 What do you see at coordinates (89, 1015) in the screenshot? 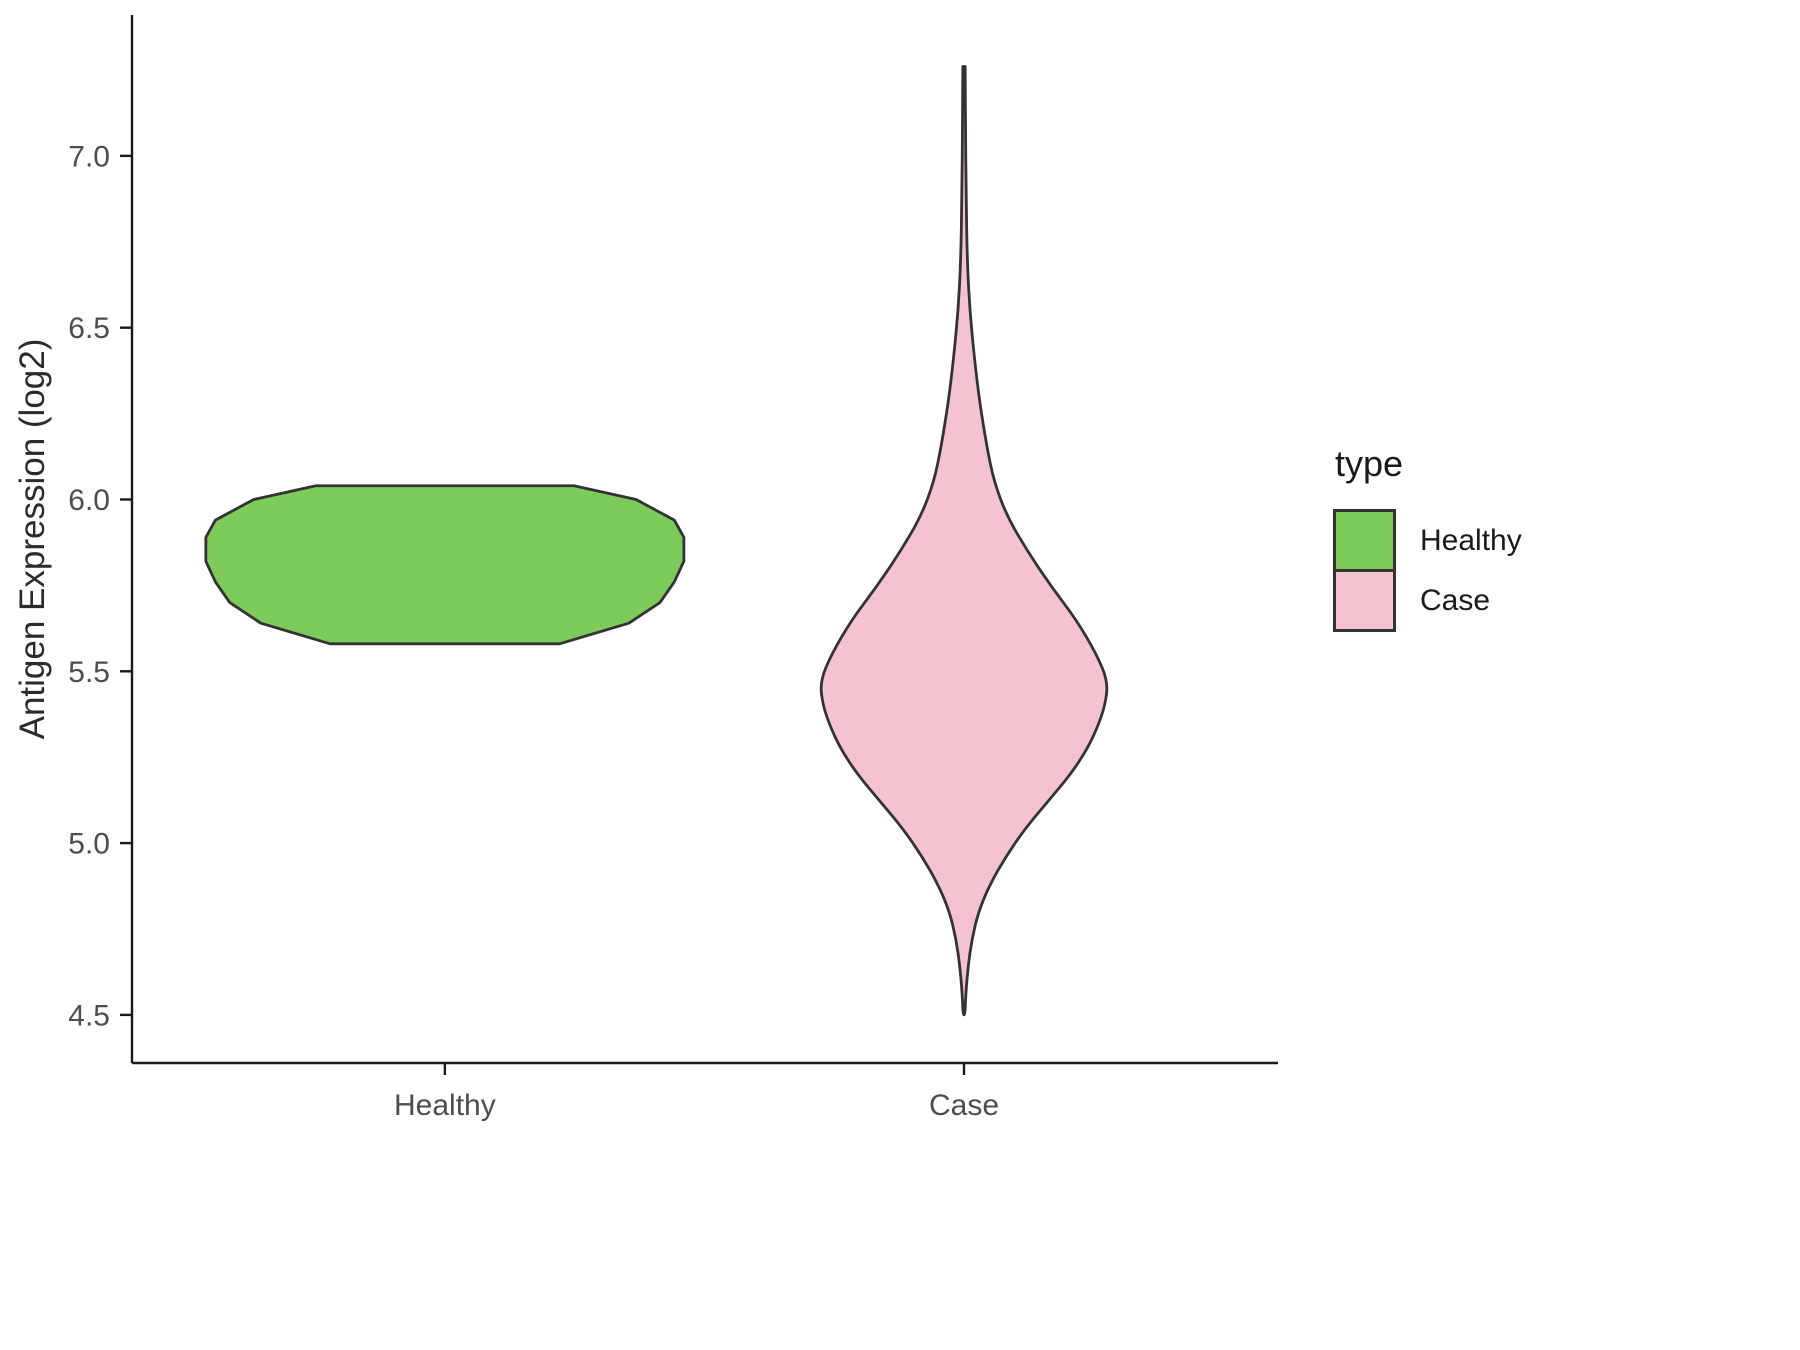
I see `y-tick-label: 4.5` at bounding box center [89, 1015].